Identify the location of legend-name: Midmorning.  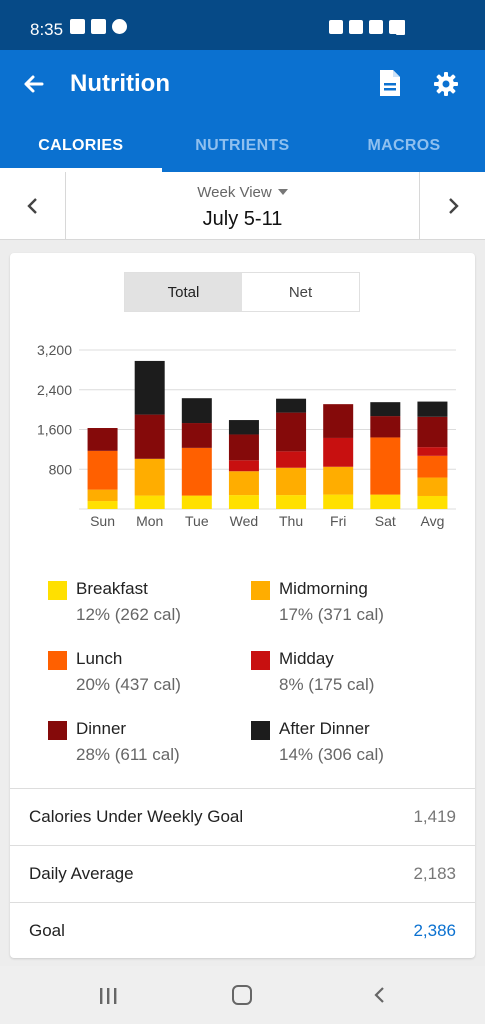
(323, 588).